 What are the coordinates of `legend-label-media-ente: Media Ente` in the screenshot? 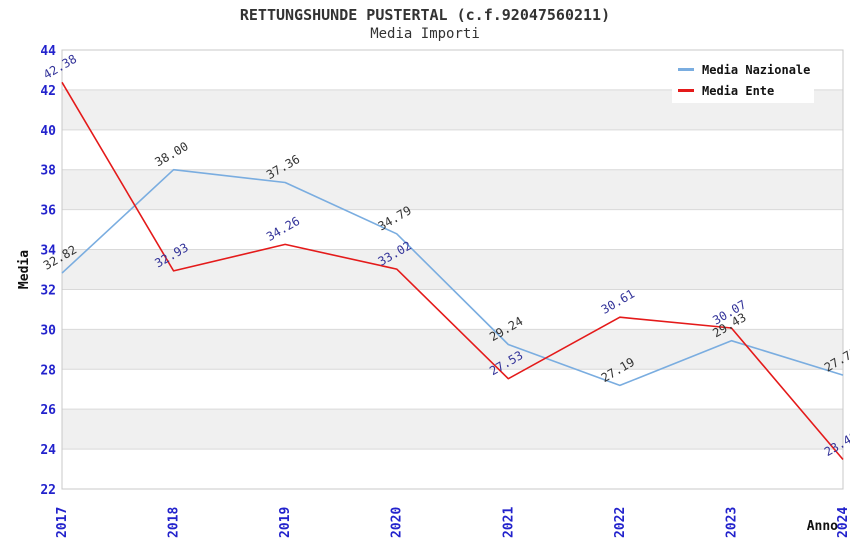 It's located at (738, 90).